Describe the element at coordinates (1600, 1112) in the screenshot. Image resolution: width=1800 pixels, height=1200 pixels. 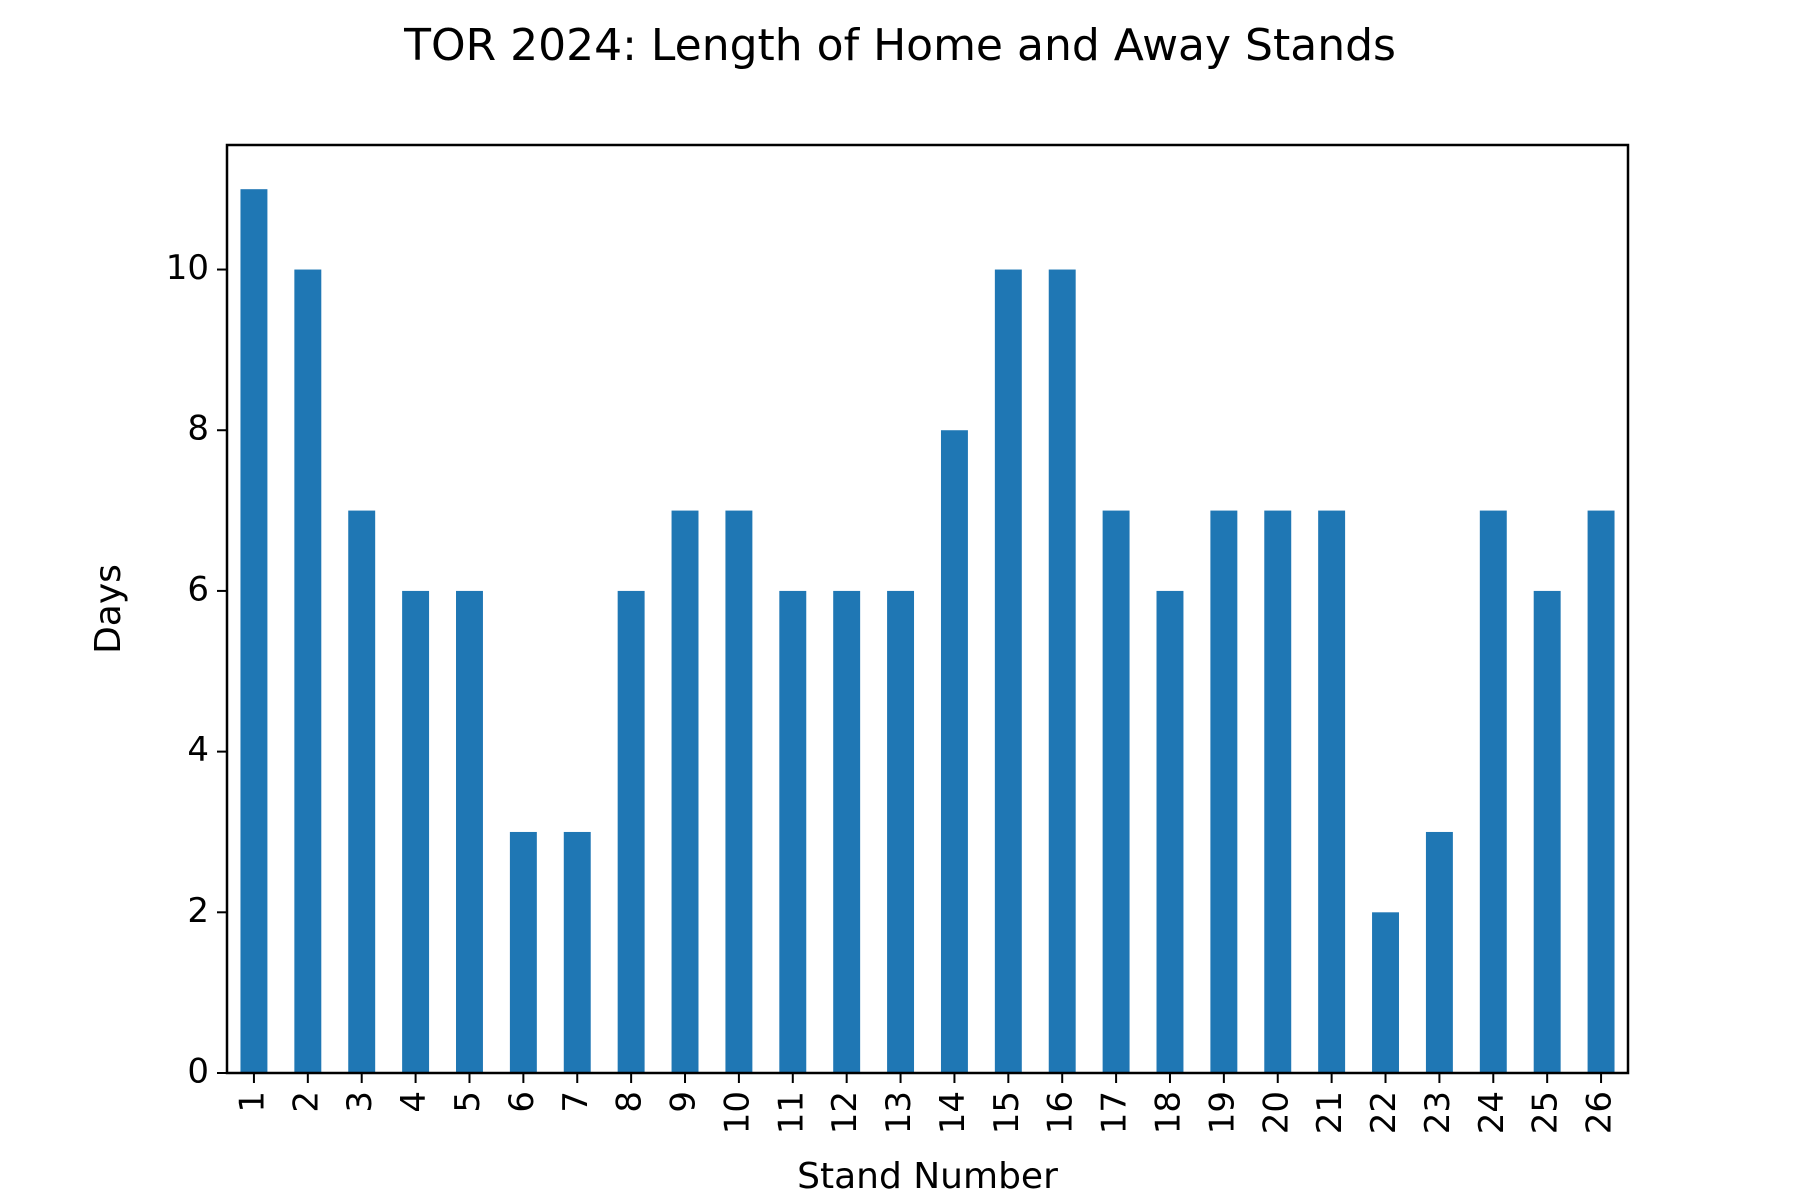
I see `x-tick-label: 26` at that location.